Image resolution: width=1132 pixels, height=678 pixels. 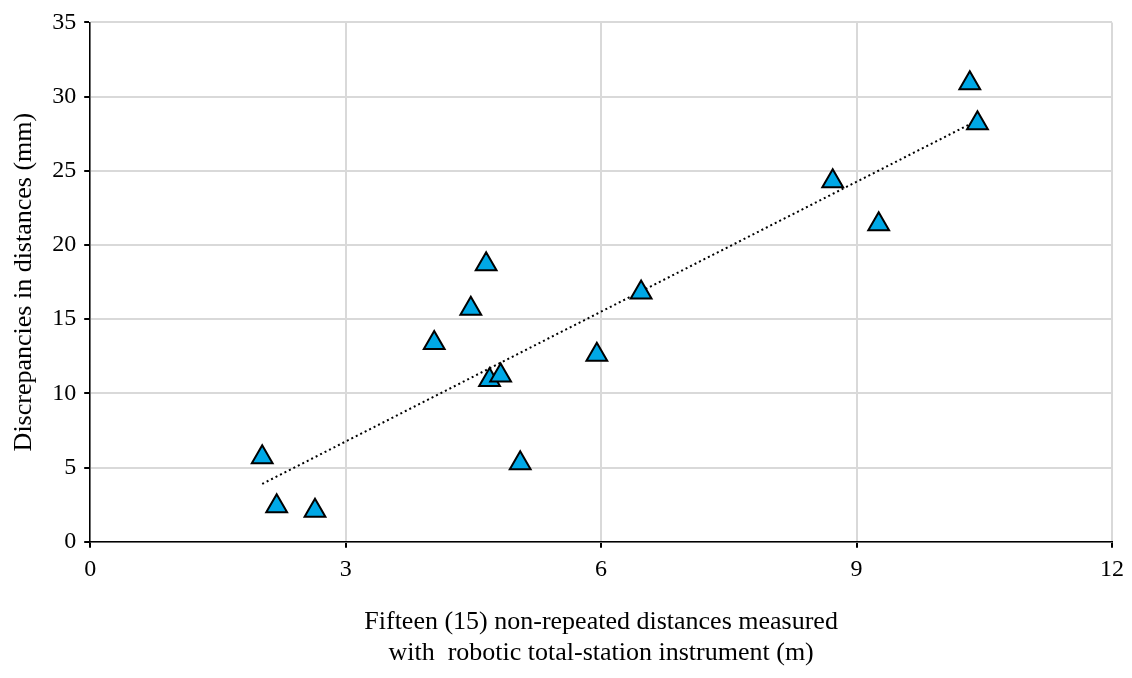 I want to click on y-tick-label: 0, so click(x=70, y=540).